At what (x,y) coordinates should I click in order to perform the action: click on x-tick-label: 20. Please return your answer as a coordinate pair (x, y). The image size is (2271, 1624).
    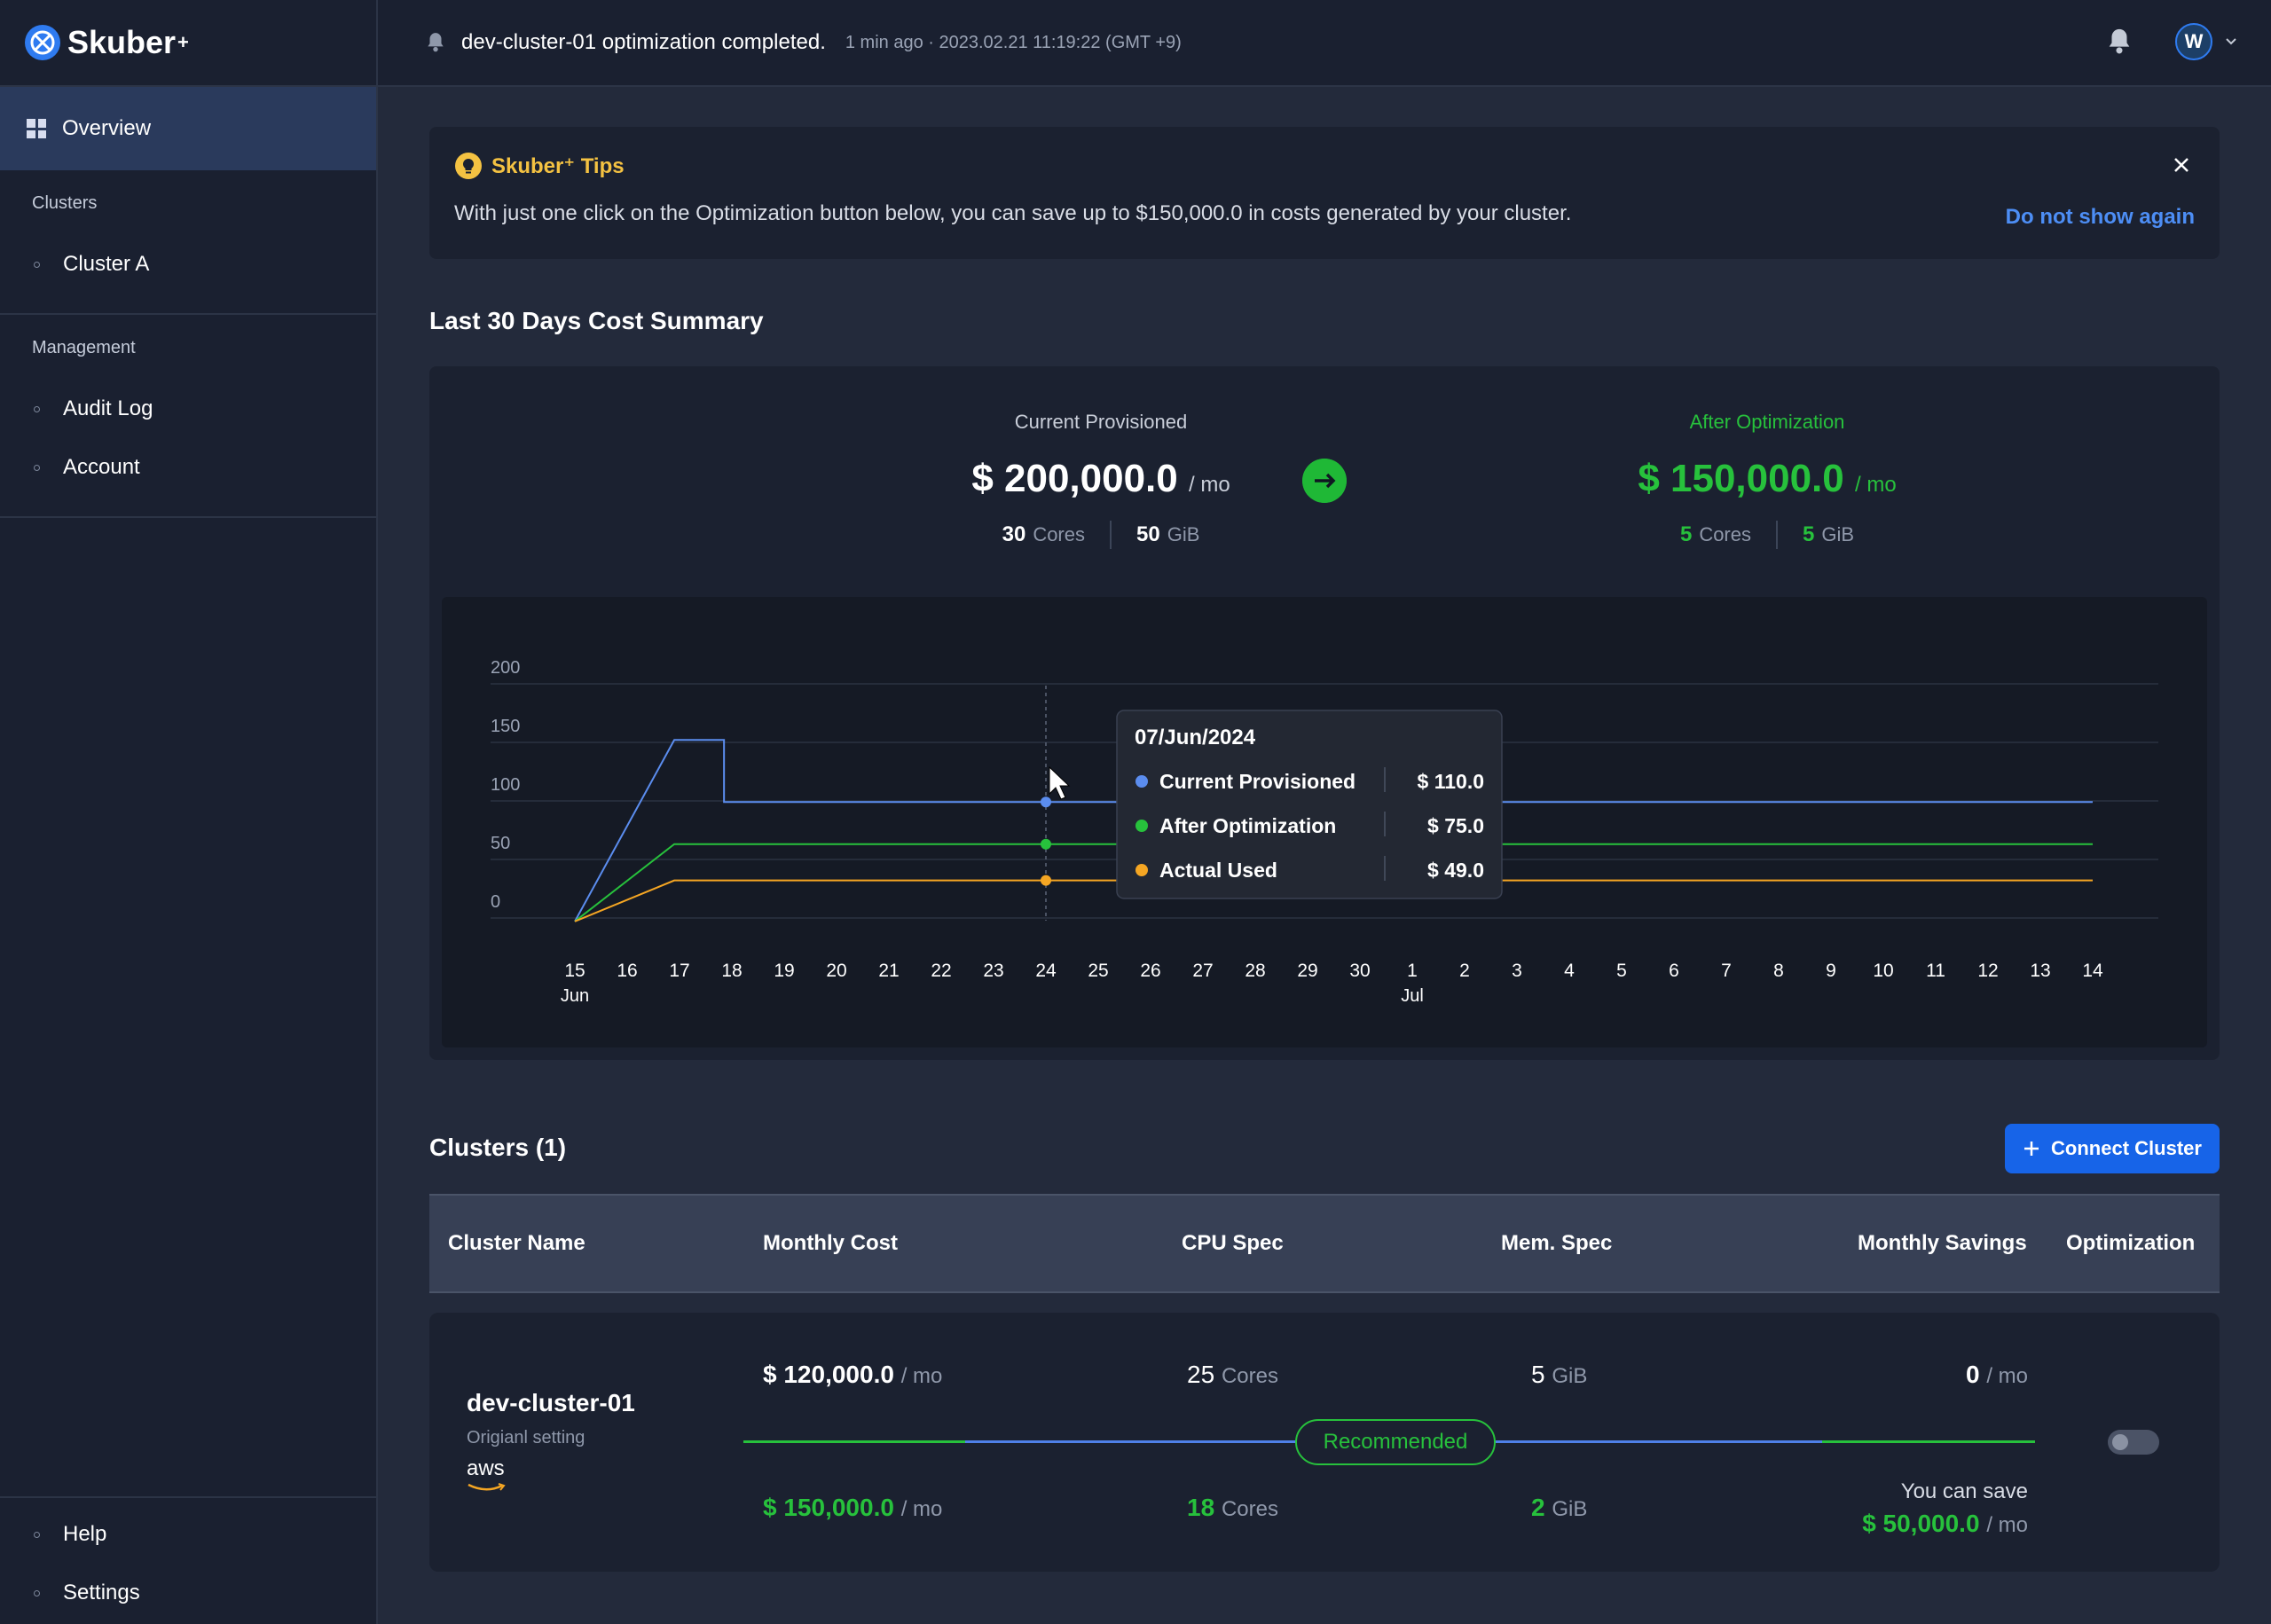
    Looking at the image, I should click on (836, 971).